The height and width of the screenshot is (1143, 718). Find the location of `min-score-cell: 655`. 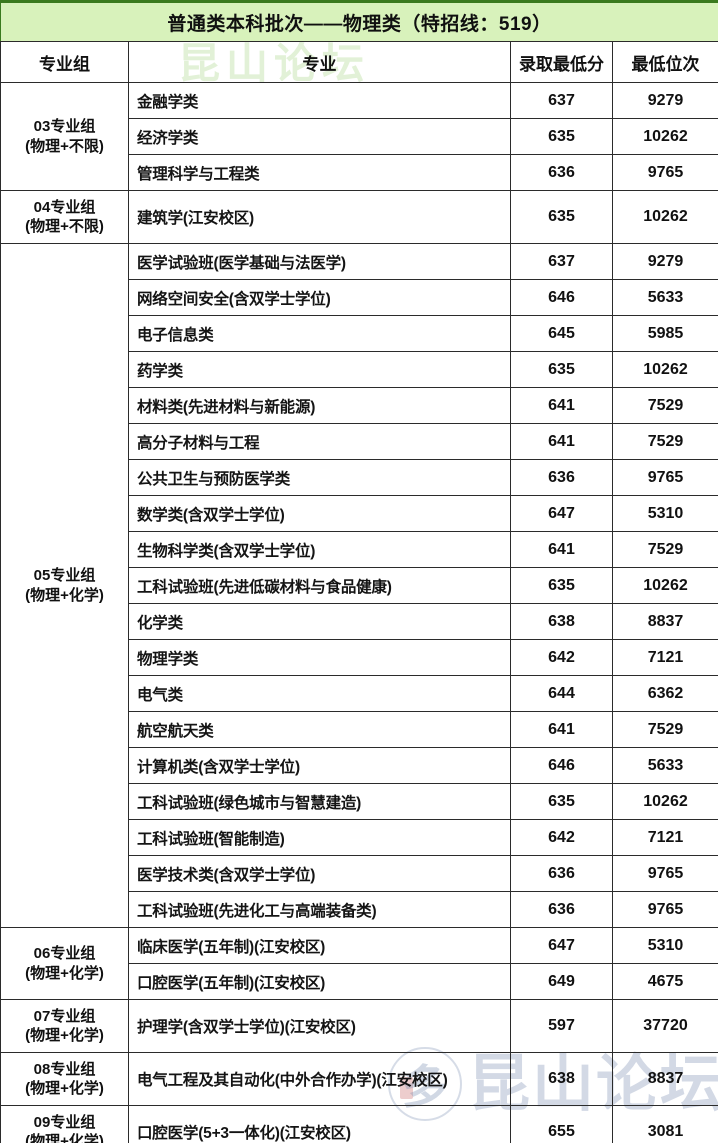

min-score-cell: 655 is located at coordinates (561, 1124).